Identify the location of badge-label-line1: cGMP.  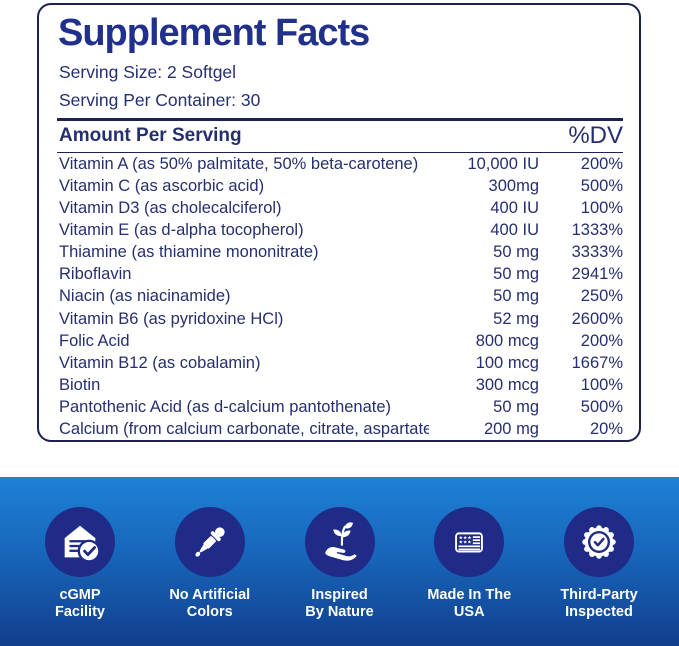
(80, 595).